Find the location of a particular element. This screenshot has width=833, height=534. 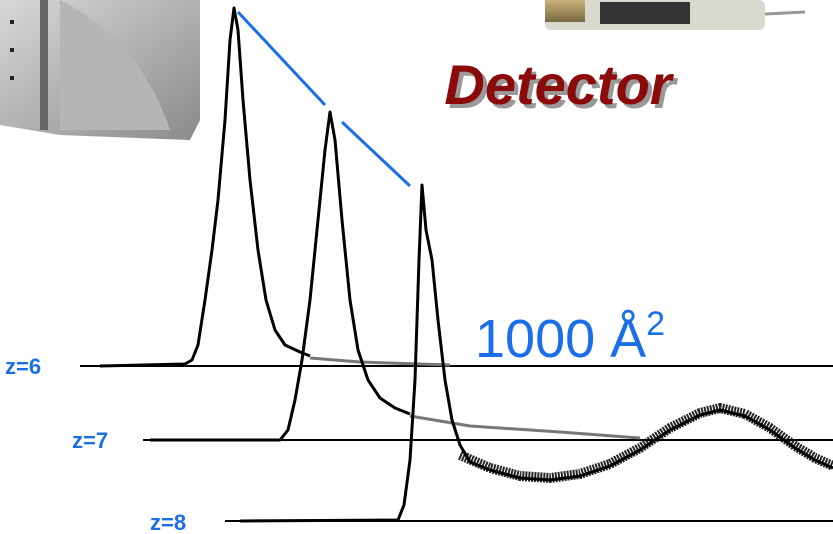

trace-noise is located at coordinates (645, 443).